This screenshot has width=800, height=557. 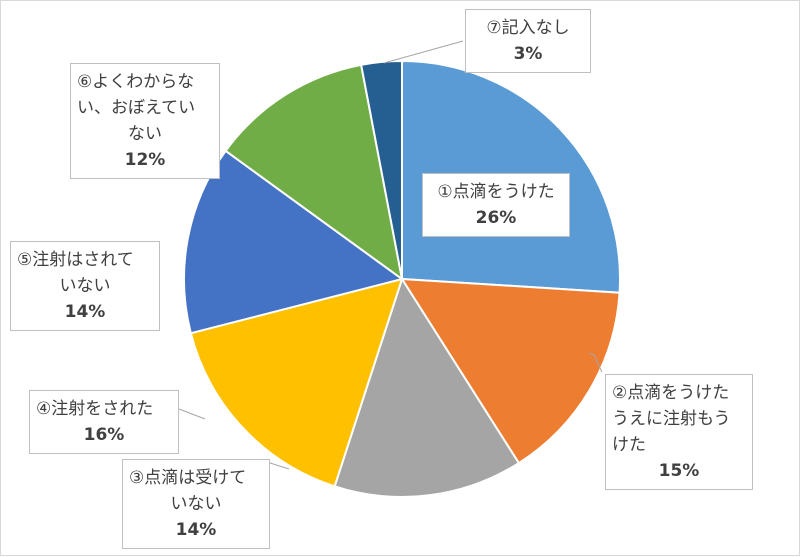 I want to click on data-label-5: ⑤注射はされて いない 14%, so click(x=85, y=286).